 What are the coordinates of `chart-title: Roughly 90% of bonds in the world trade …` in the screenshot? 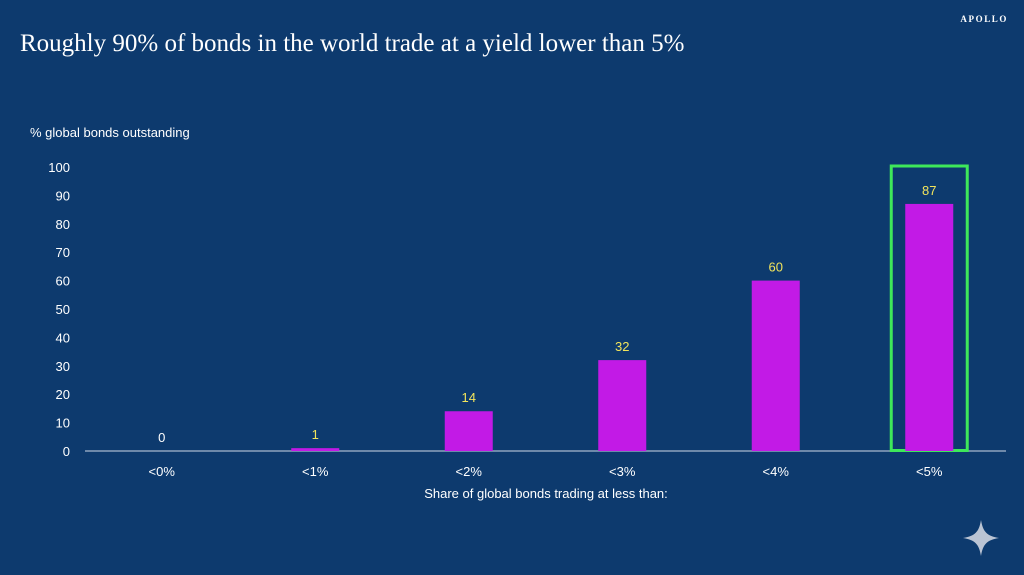 It's located at (352, 43).